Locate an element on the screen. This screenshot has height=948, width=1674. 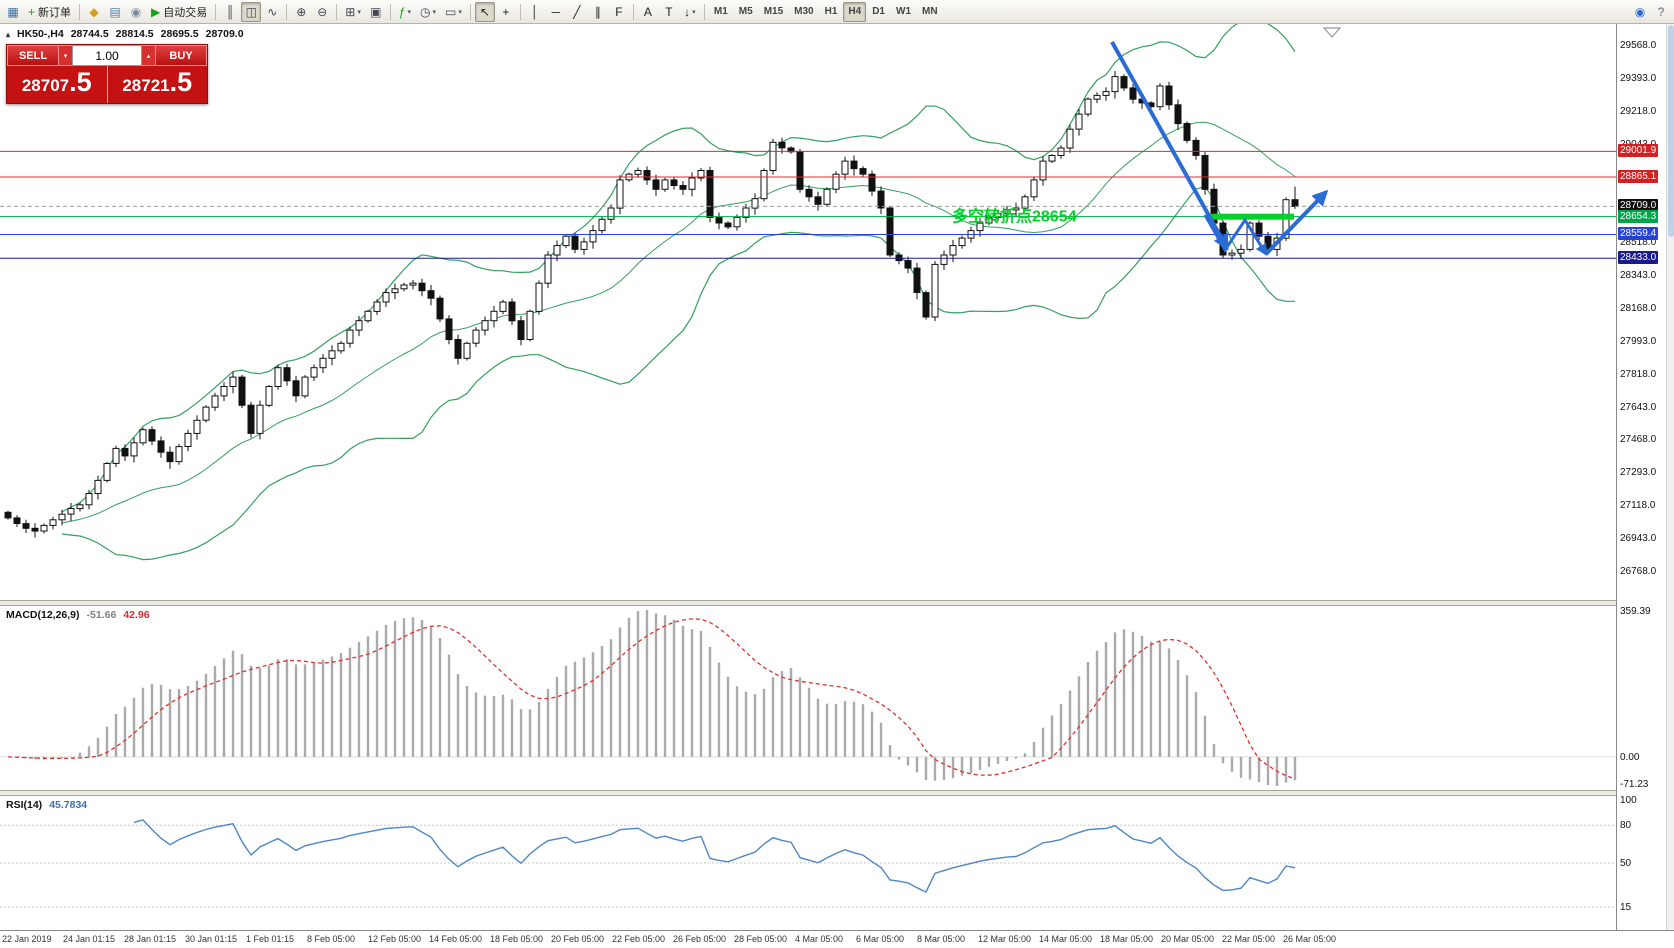
sell-price: 28707.5 is located at coordinates (57, 84).